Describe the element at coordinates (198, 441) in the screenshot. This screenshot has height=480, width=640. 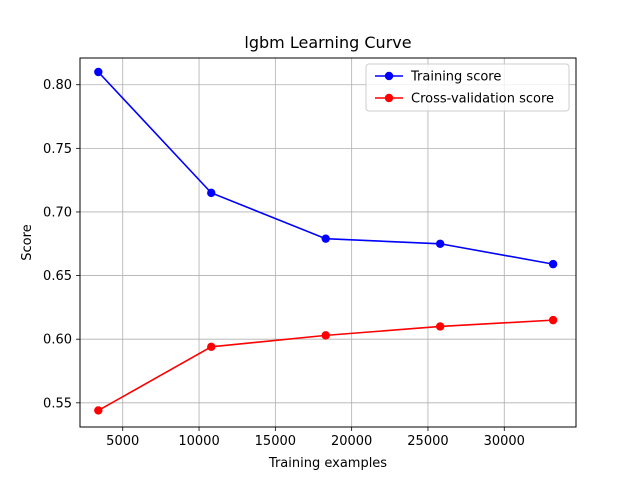
I see `x-tick-label: 10000` at that location.